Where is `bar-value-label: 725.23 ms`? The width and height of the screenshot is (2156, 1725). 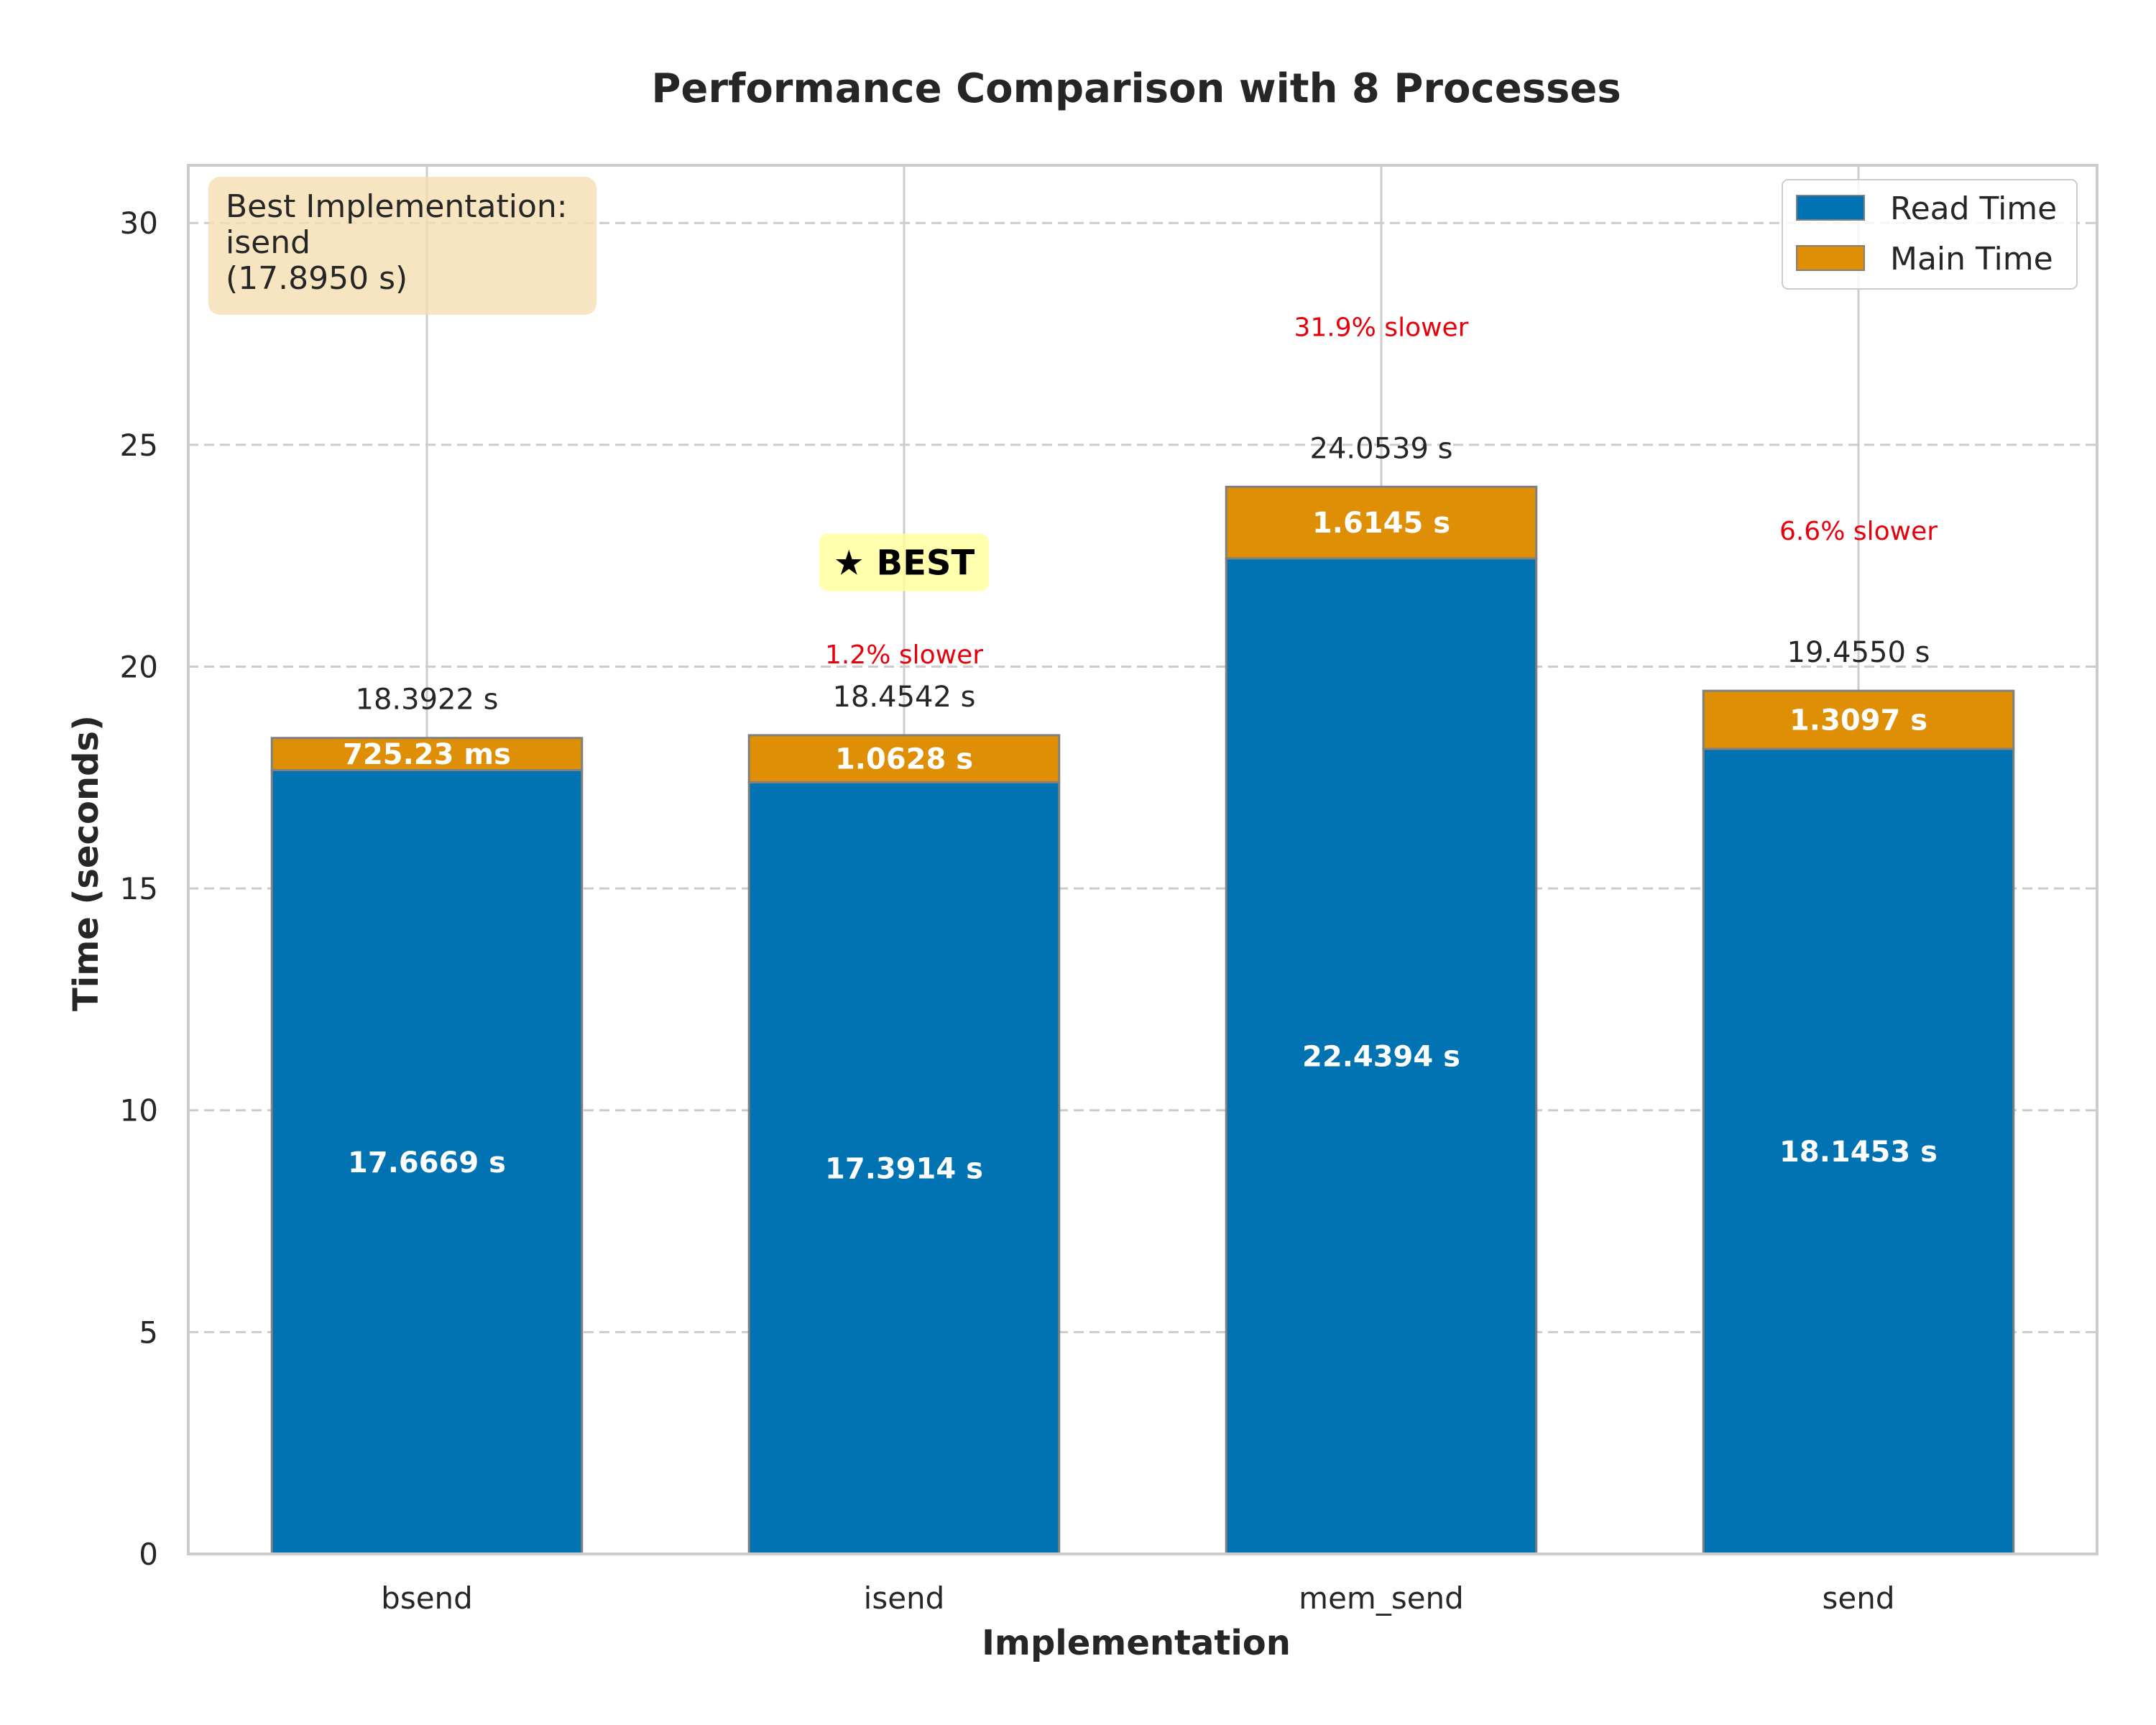
bar-value-label: 725.23 ms is located at coordinates (427, 754).